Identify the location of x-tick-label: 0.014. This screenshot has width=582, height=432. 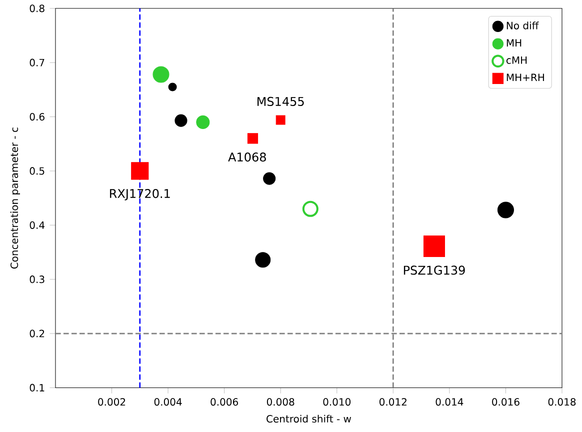
(450, 402).